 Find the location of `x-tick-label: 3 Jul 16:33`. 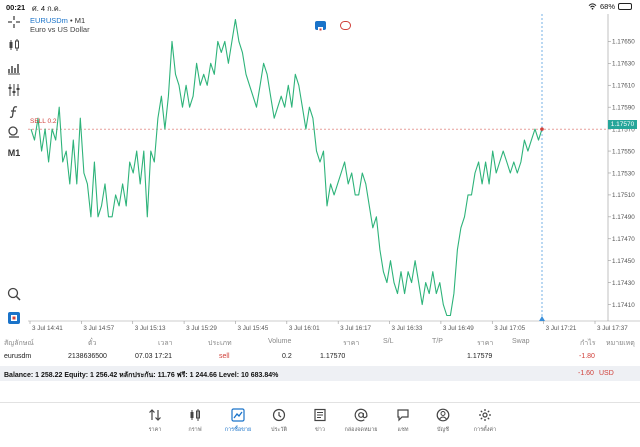

x-tick-label: 3 Jul 16:33 is located at coordinates (407, 328).